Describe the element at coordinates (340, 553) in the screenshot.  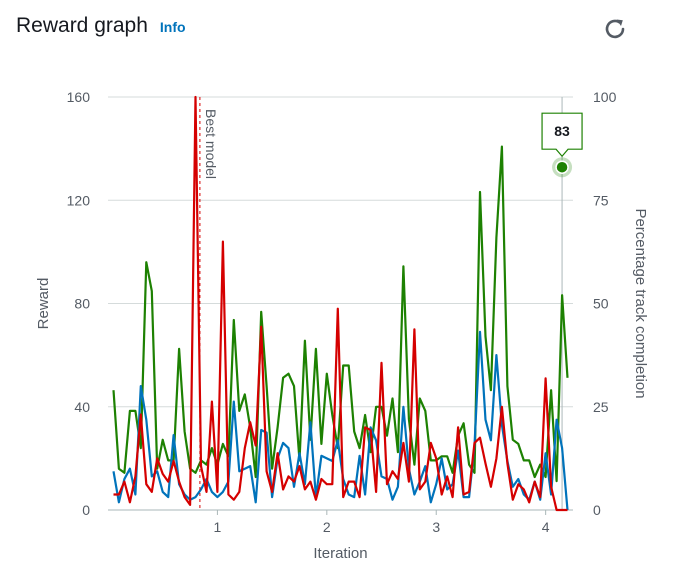
I see `x-axis-title: Iteration` at that location.